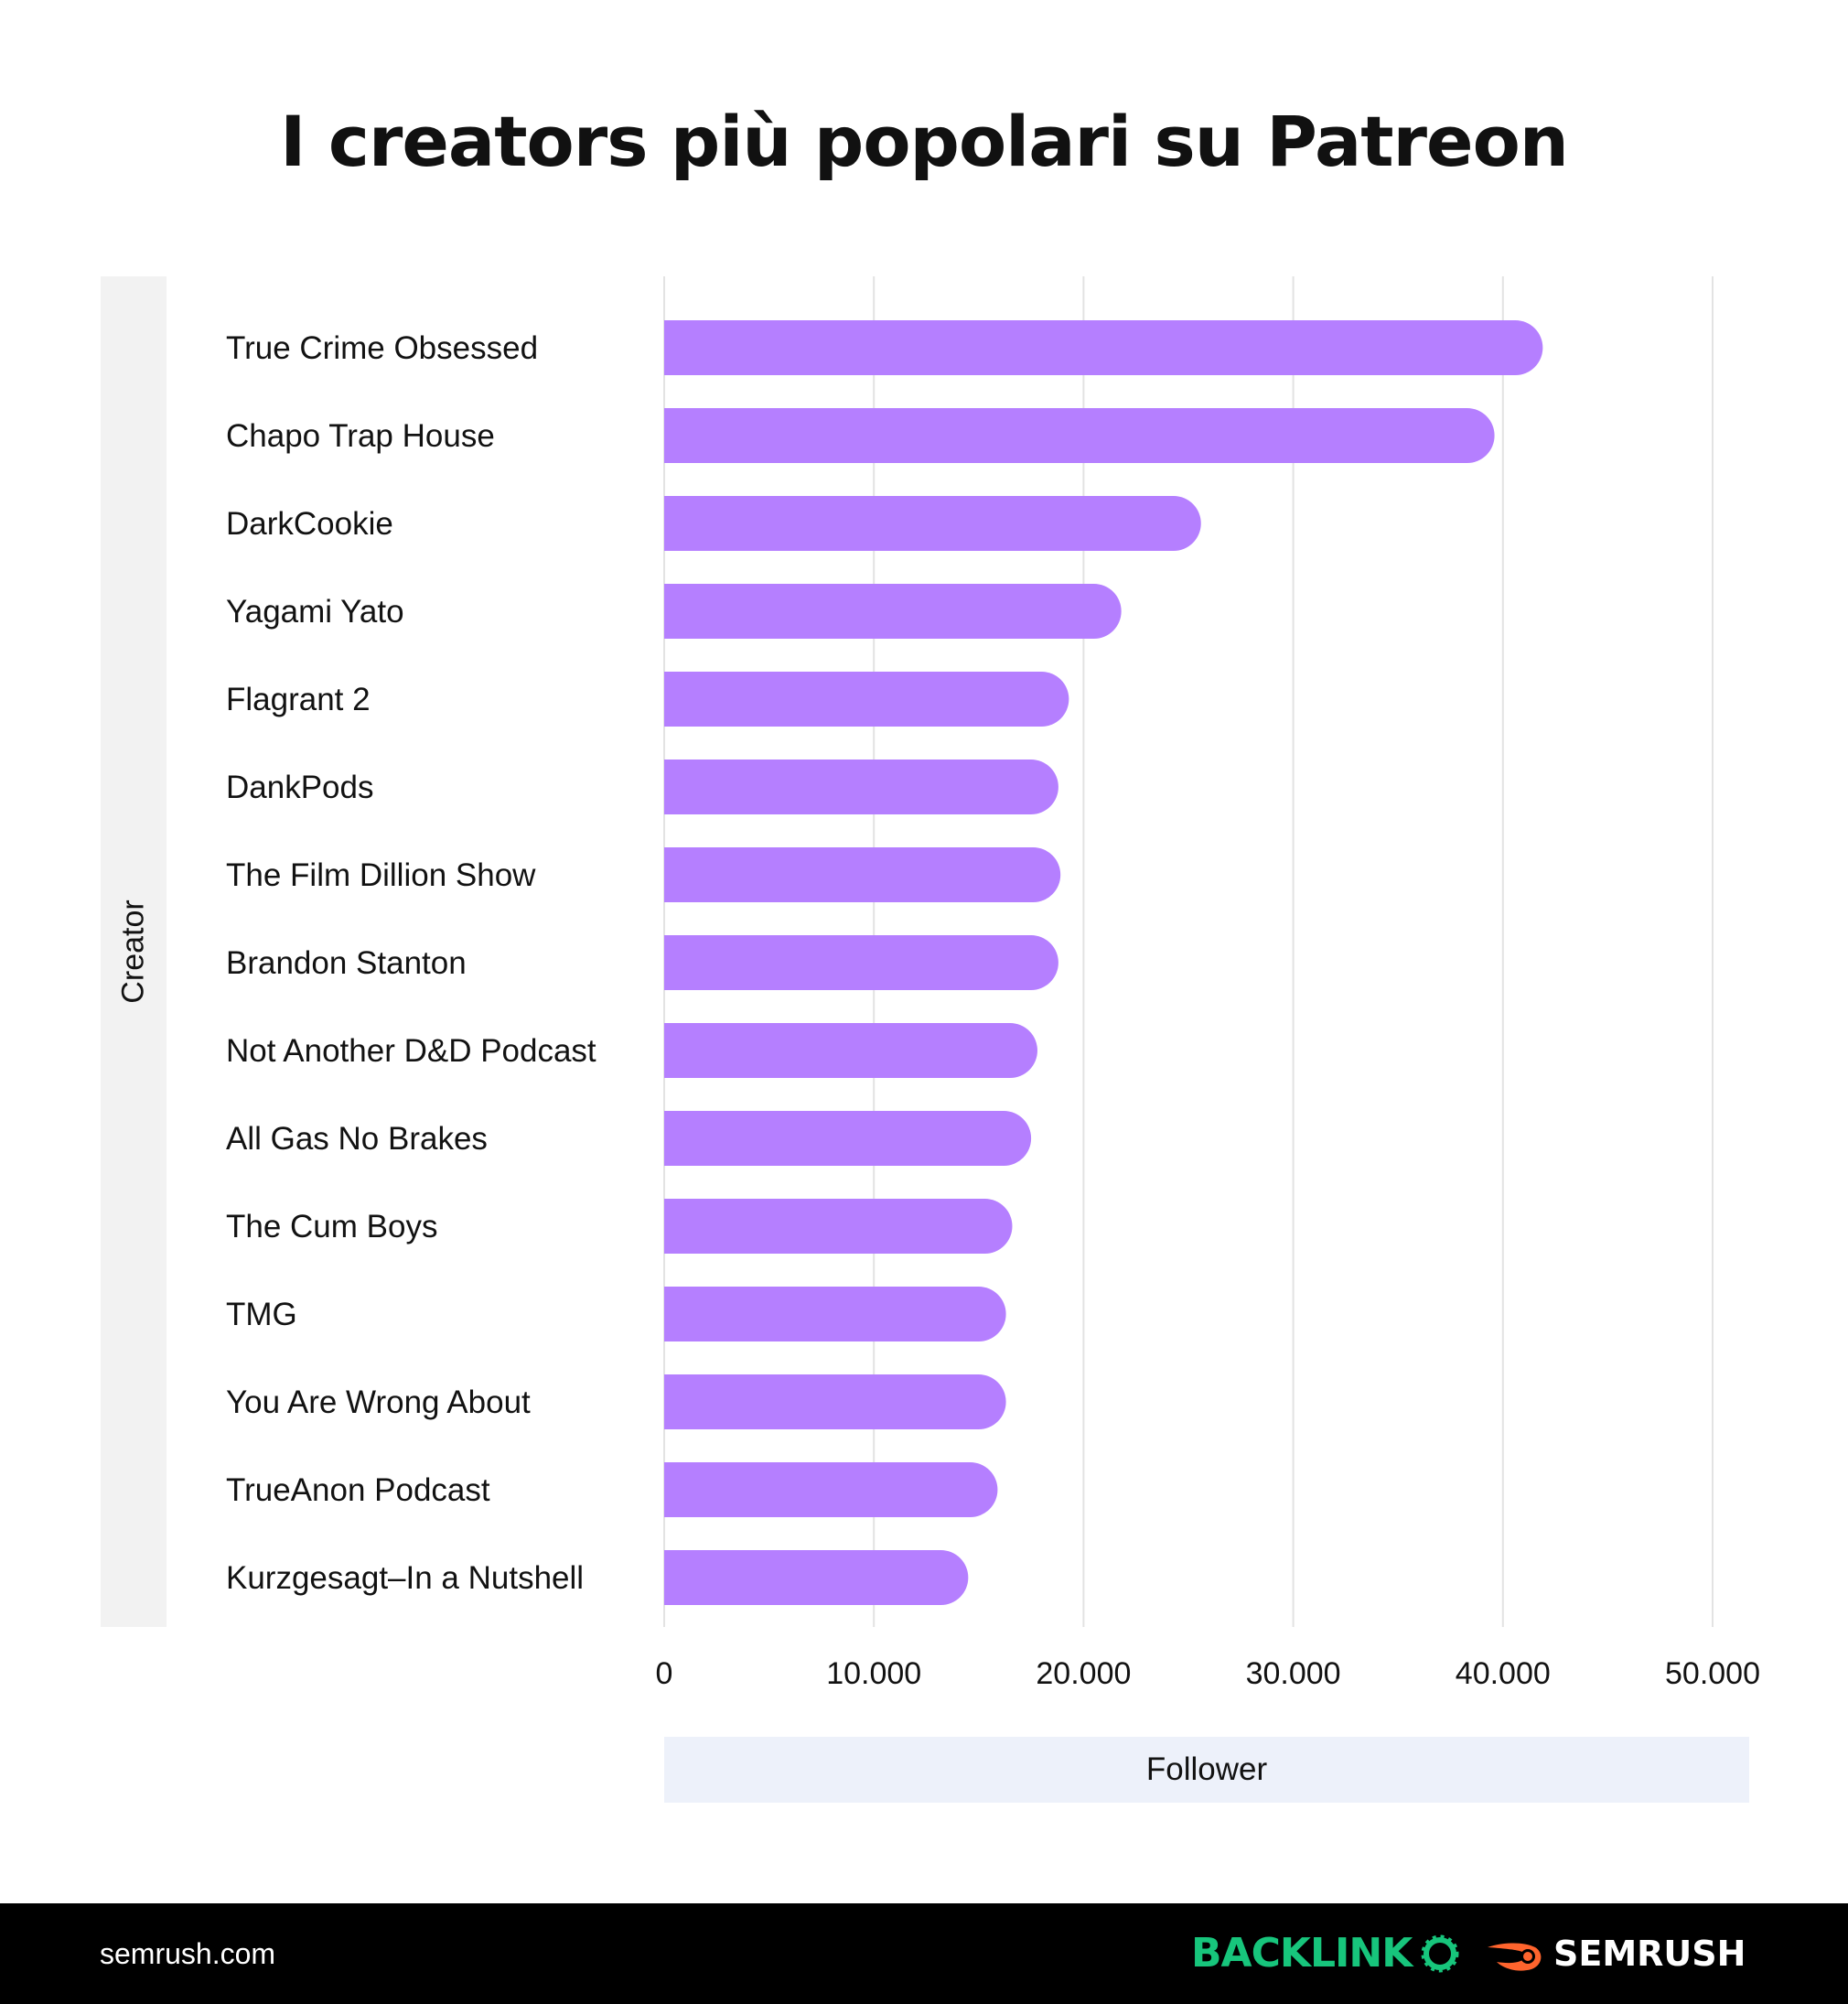  I want to click on category-label: You Are Wrong About, so click(378, 1402).